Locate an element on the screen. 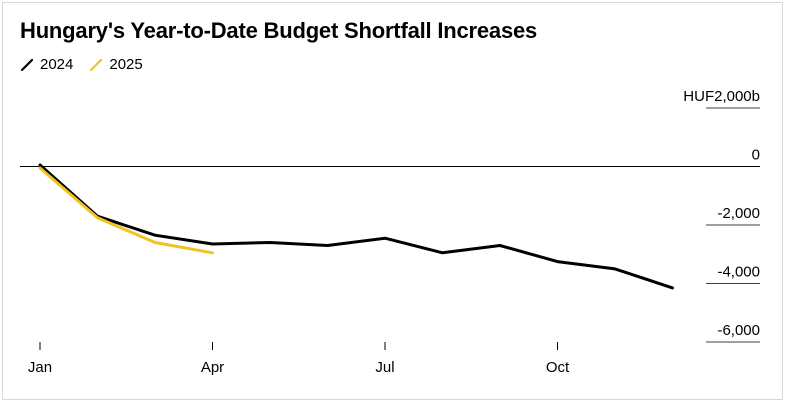 This screenshot has width=787, height=404. y-tick-label: -4,000 is located at coordinates (738, 272).